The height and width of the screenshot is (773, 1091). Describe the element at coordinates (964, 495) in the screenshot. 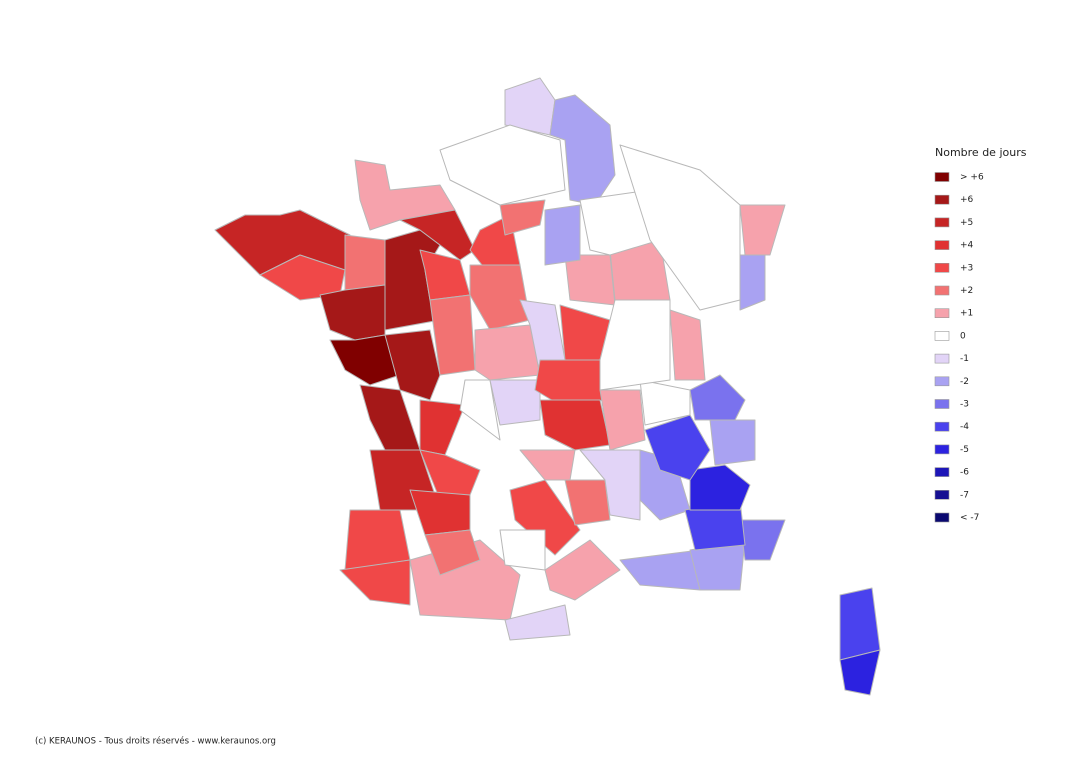

I see `legend-label: -7` at that location.